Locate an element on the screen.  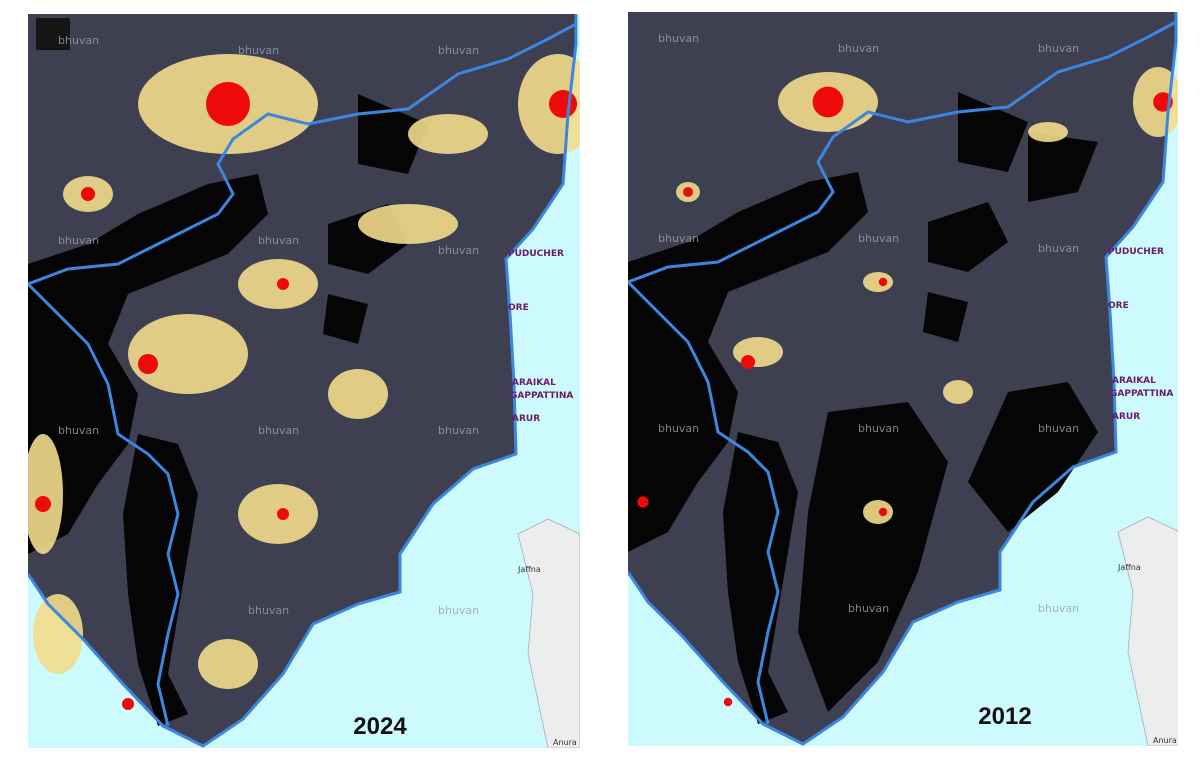
corner-box is located at coordinates (53, 34).